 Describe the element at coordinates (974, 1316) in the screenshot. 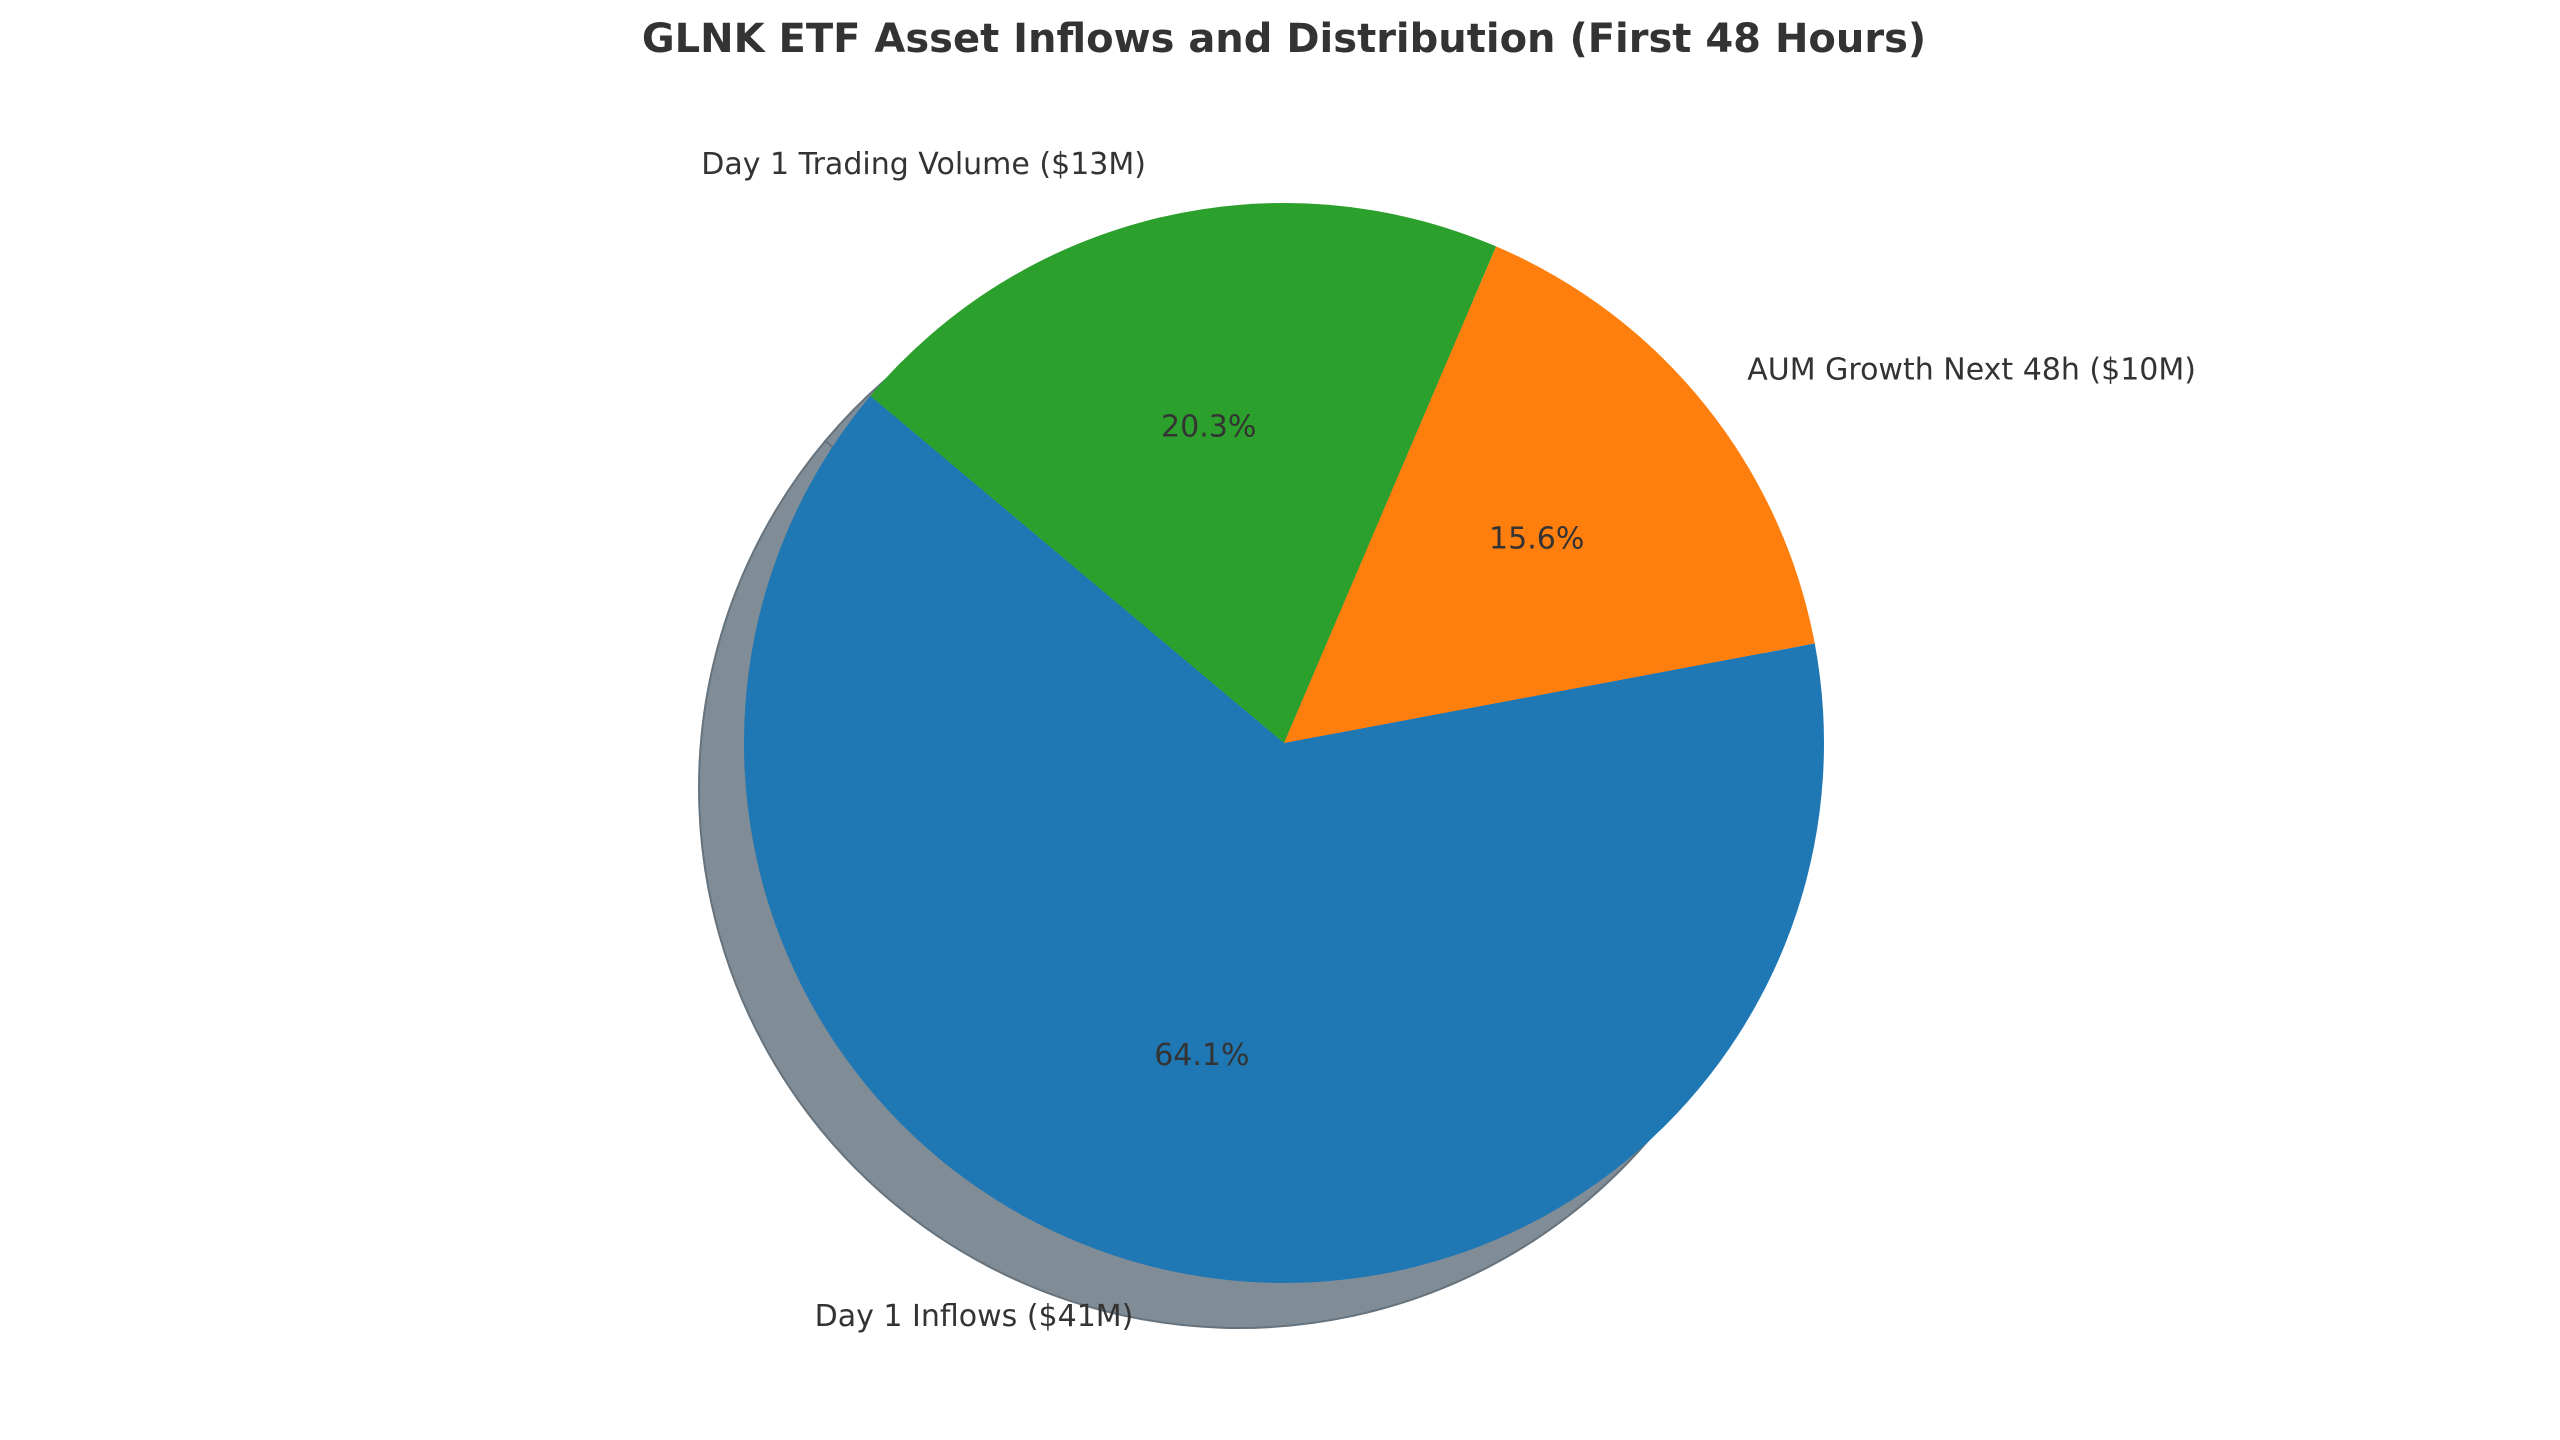

I see `slice-label-0: Day 1 Inflows ($41M)` at that location.